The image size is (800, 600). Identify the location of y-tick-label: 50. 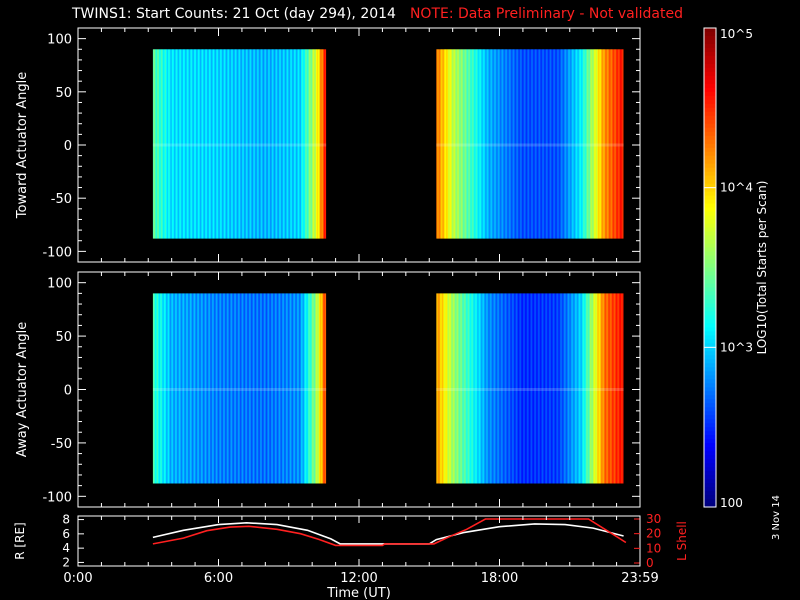
(63, 337).